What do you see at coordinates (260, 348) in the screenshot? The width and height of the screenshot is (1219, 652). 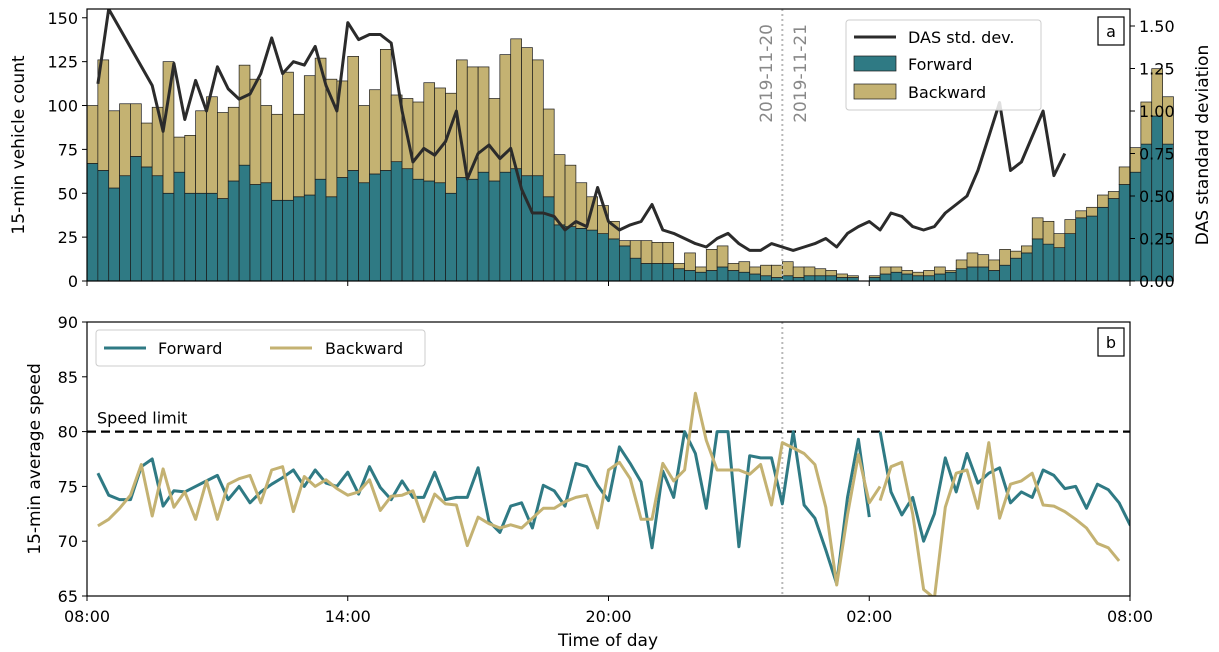 I see `legend-b-box` at bounding box center [260, 348].